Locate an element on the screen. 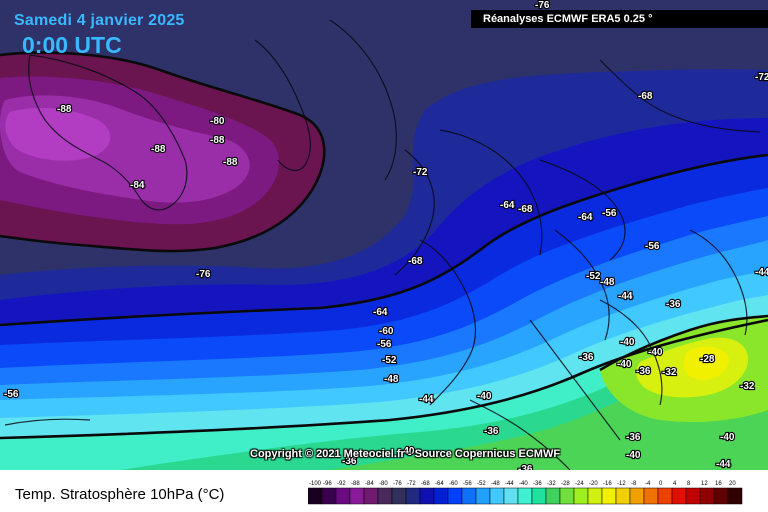 Image resolution: width=768 pixels, height=512 pixels. contour-label: -28 is located at coordinates (707, 359).